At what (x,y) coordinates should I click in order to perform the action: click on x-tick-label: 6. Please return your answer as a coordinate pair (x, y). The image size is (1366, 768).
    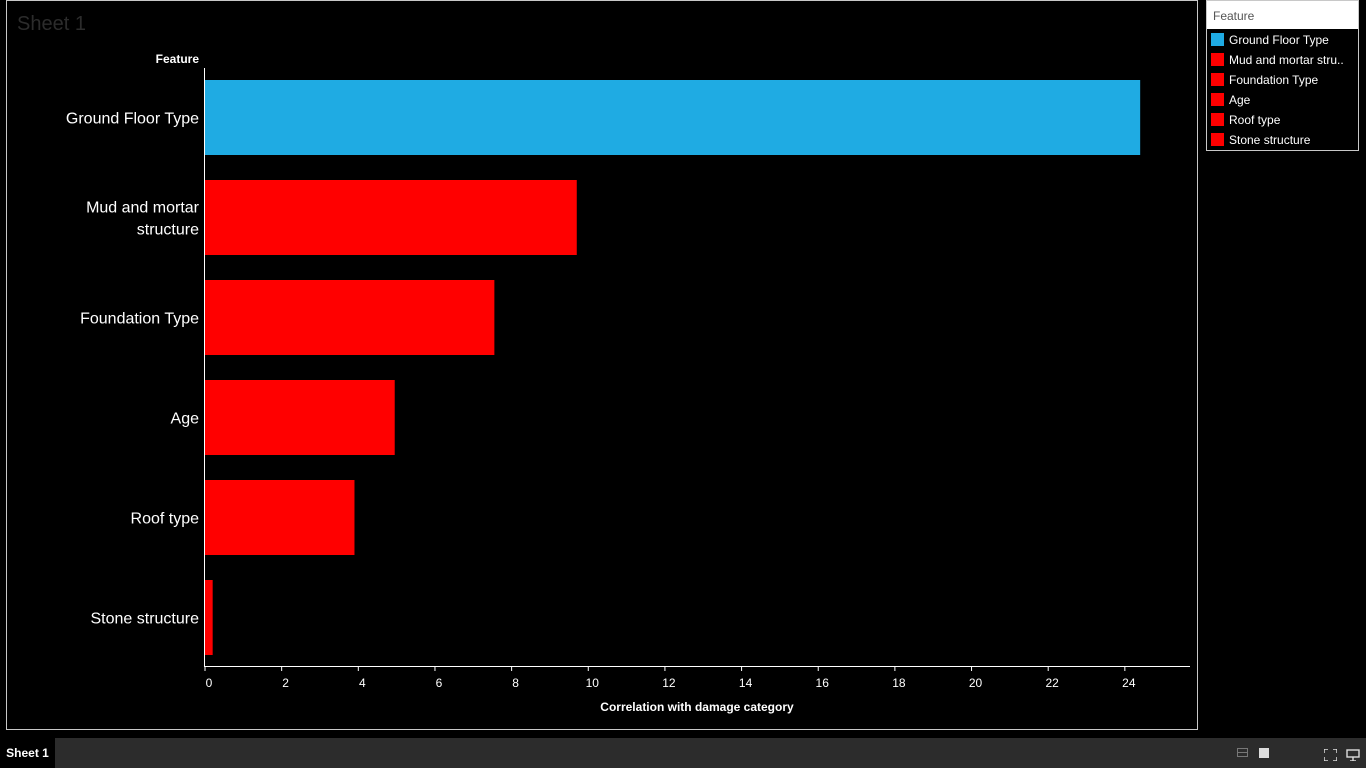
    Looking at the image, I should click on (439, 683).